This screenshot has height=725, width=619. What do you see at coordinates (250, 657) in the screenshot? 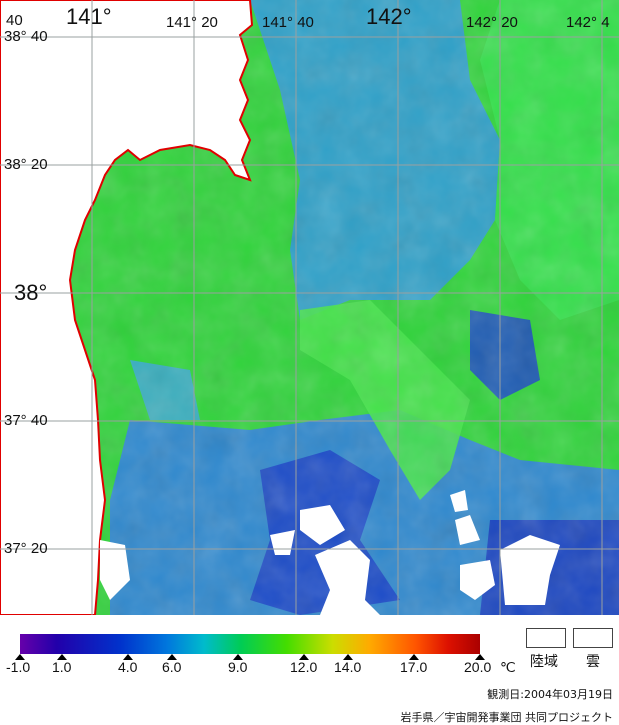
I see `color-bar-tick-marks` at bounding box center [250, 657].